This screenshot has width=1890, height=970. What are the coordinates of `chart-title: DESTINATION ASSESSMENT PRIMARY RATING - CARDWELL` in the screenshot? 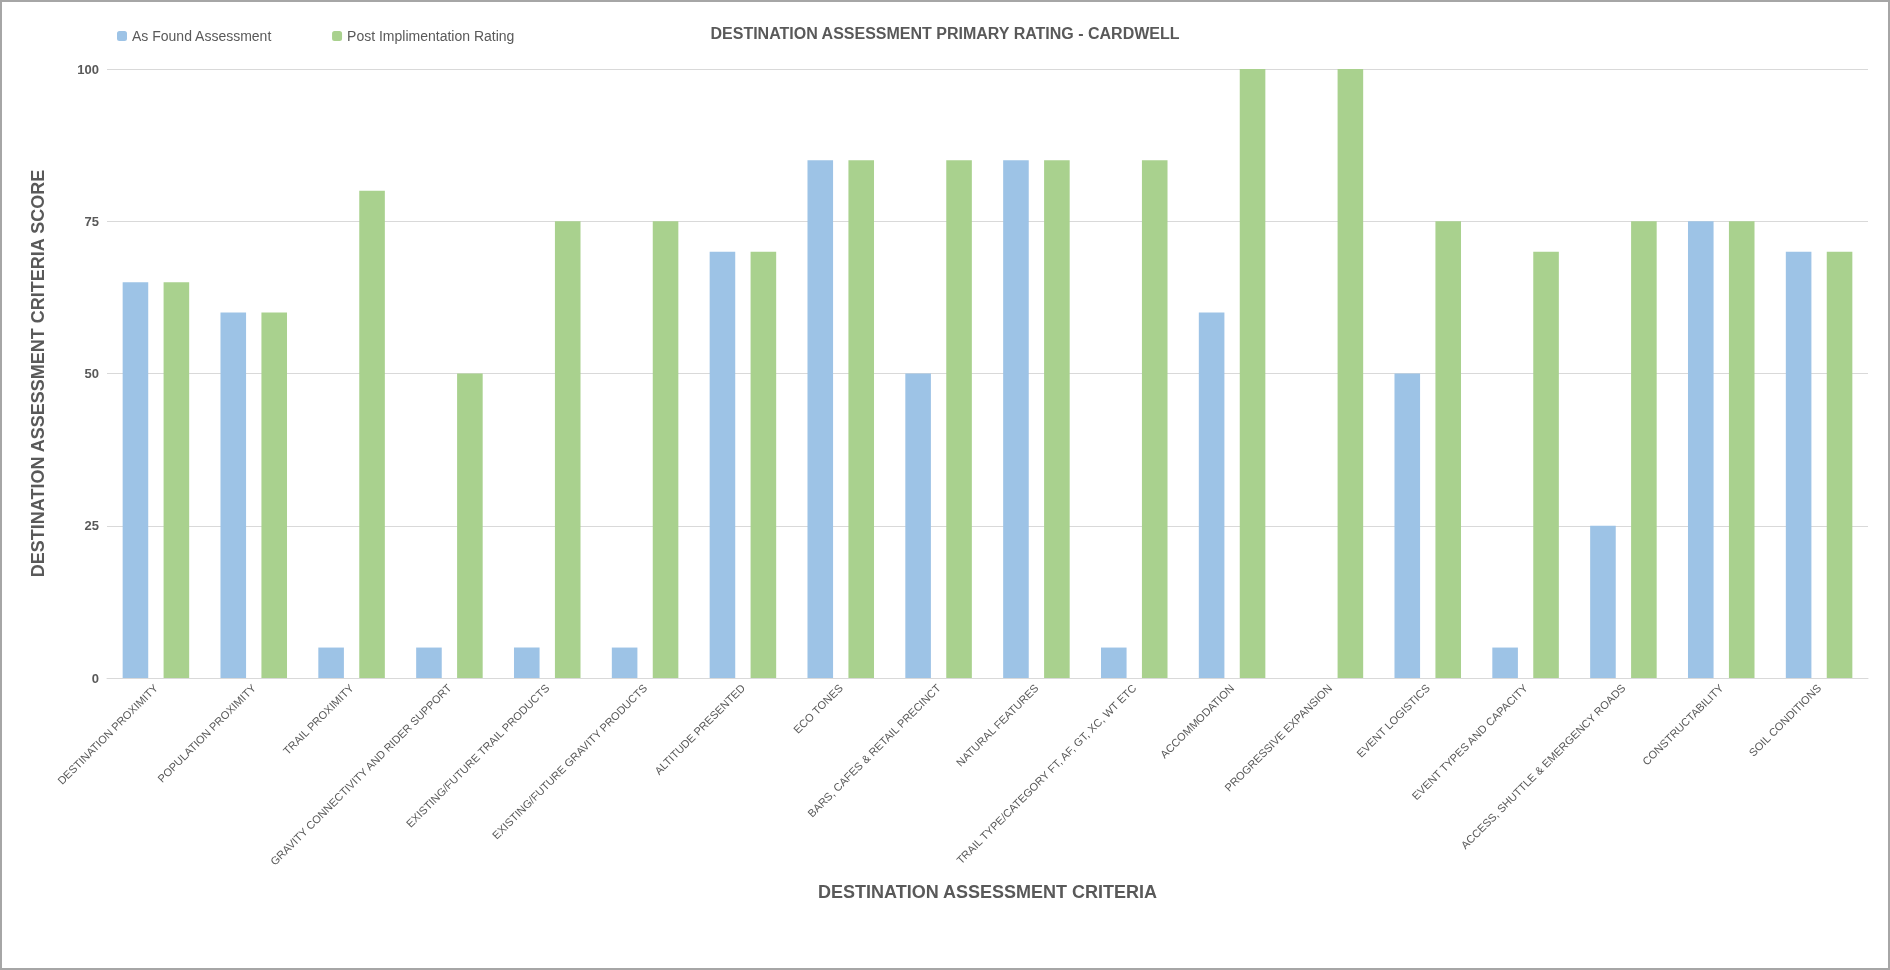 It's located at (945, 33).